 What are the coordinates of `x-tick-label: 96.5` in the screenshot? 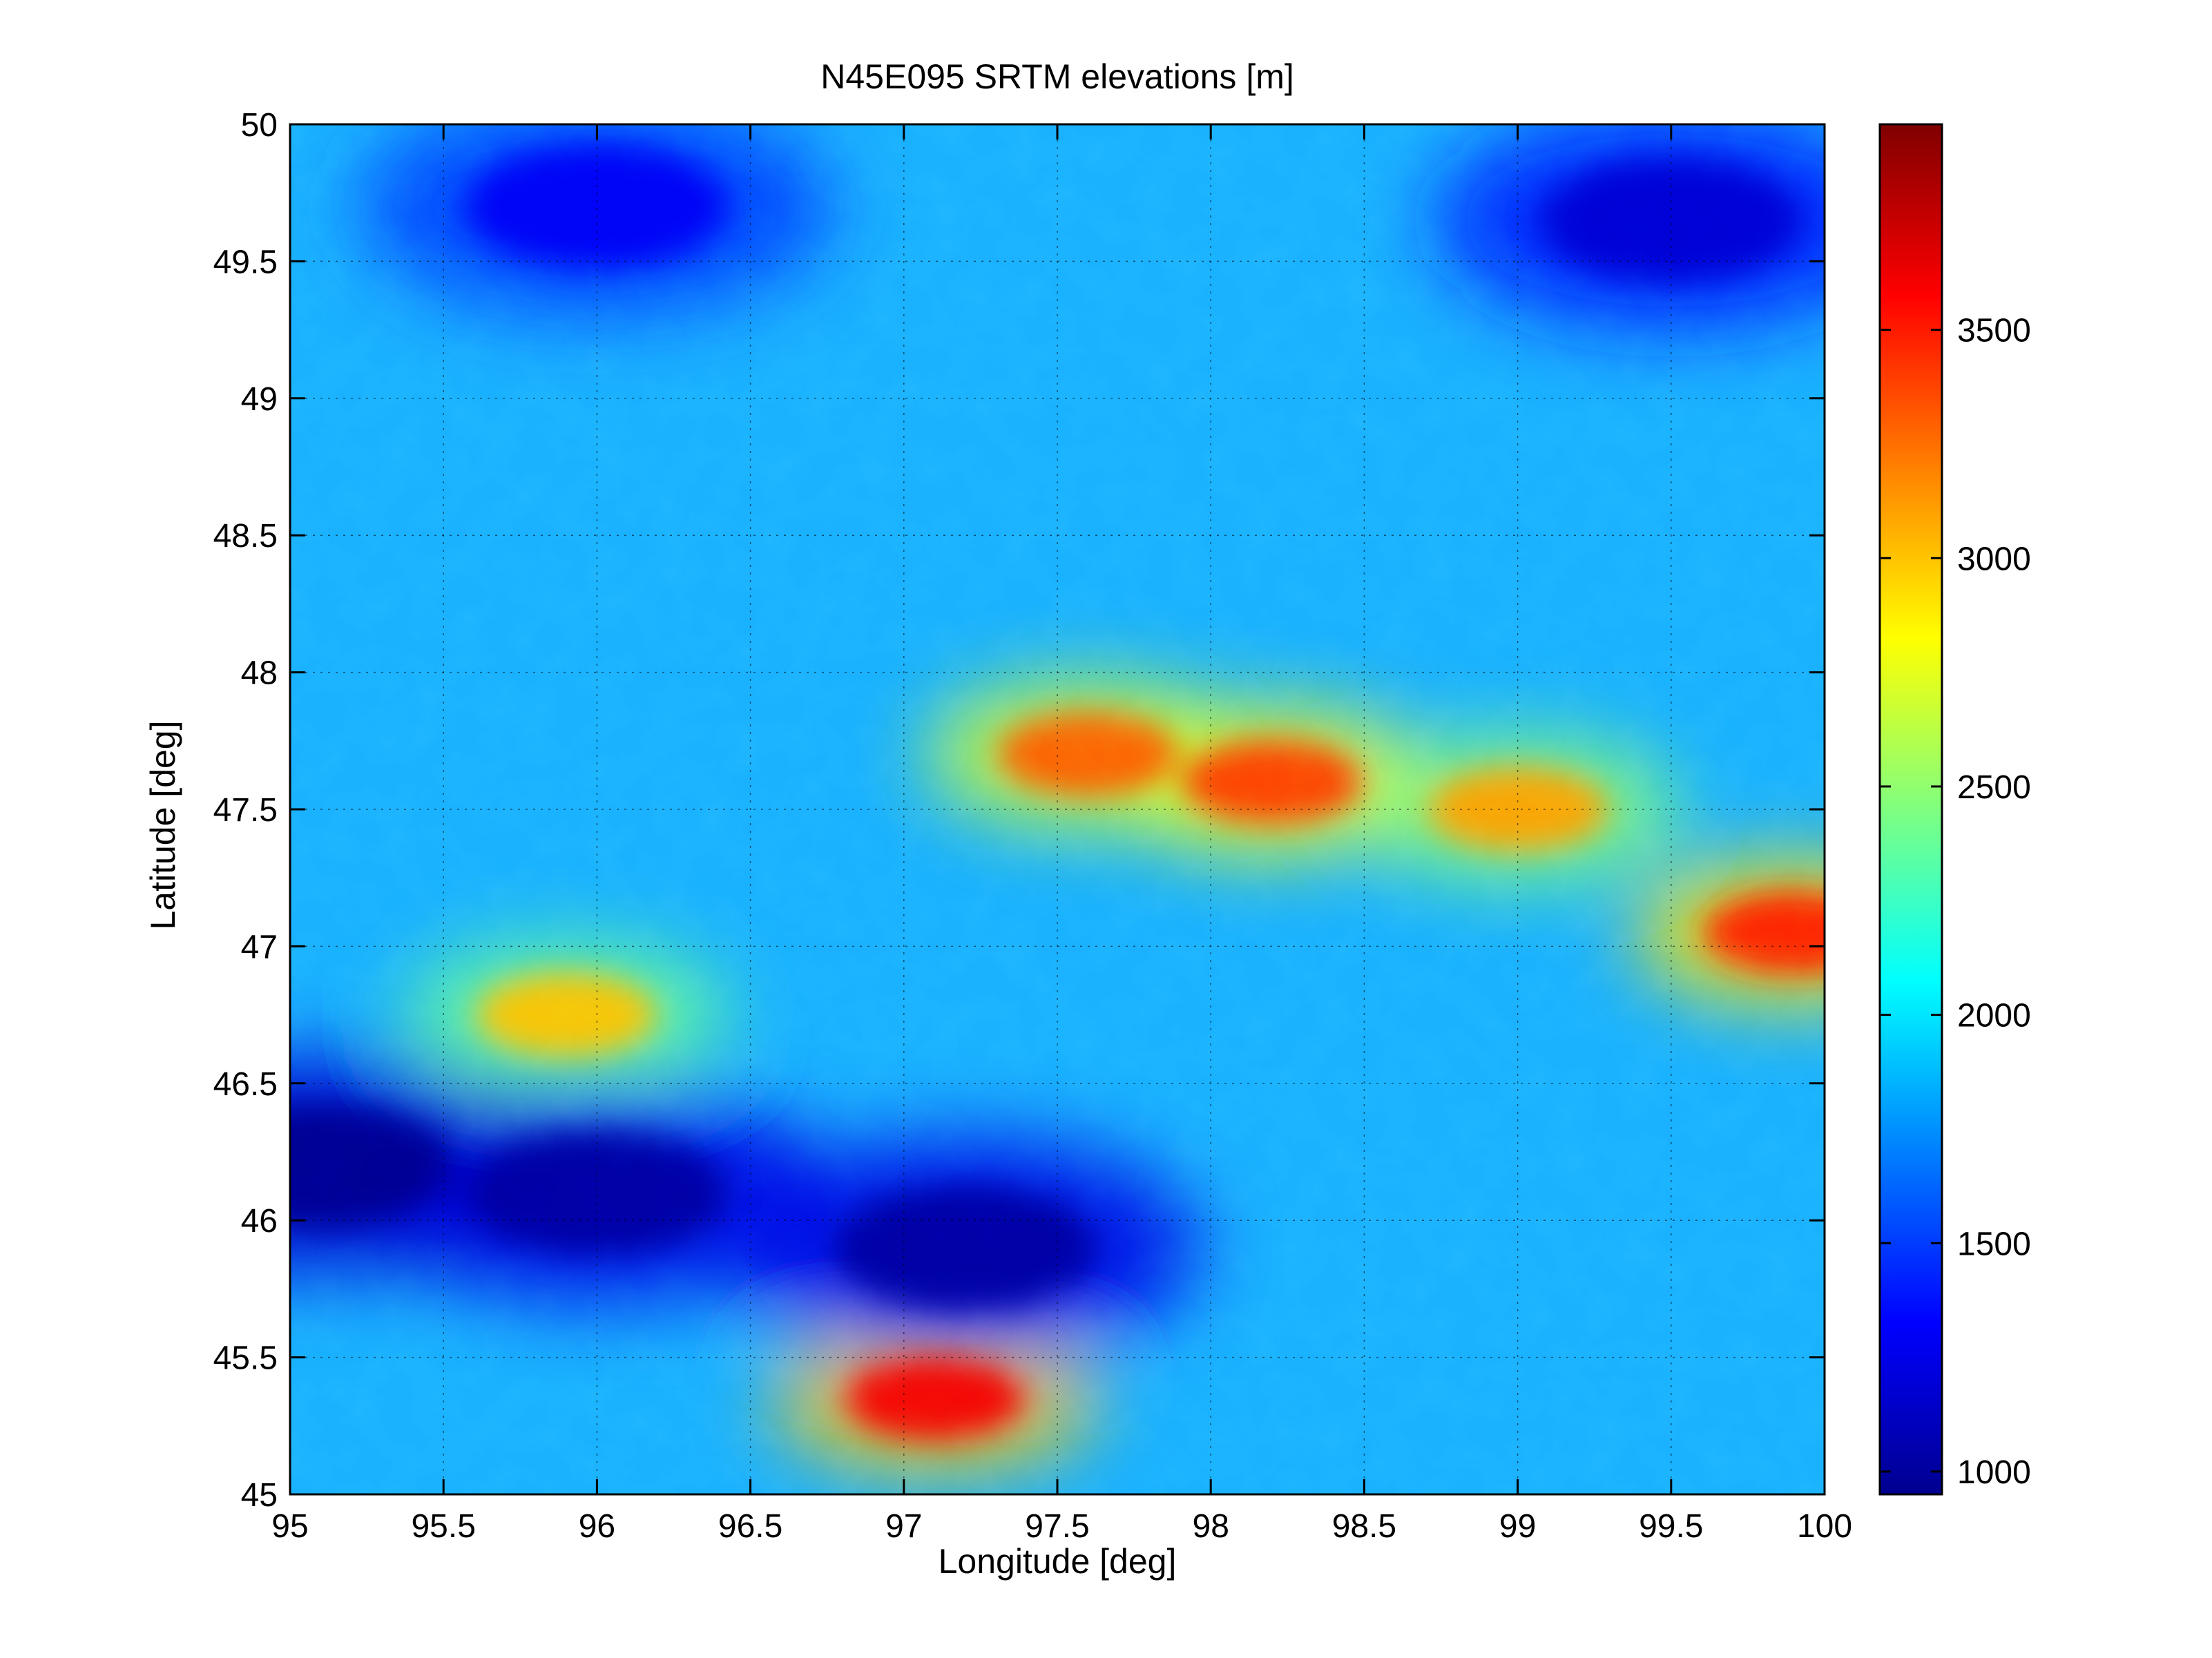 It's located at (750, 1527).